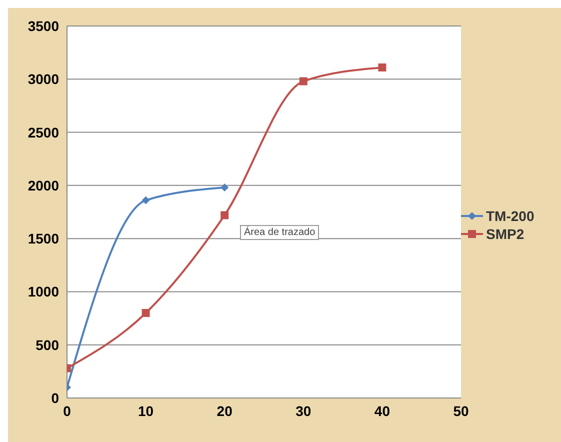 The image size is (561, 442). Describe the element at coordinates (44, 26) in the screenshot. I see `y-tick-label: 3500` at that location.